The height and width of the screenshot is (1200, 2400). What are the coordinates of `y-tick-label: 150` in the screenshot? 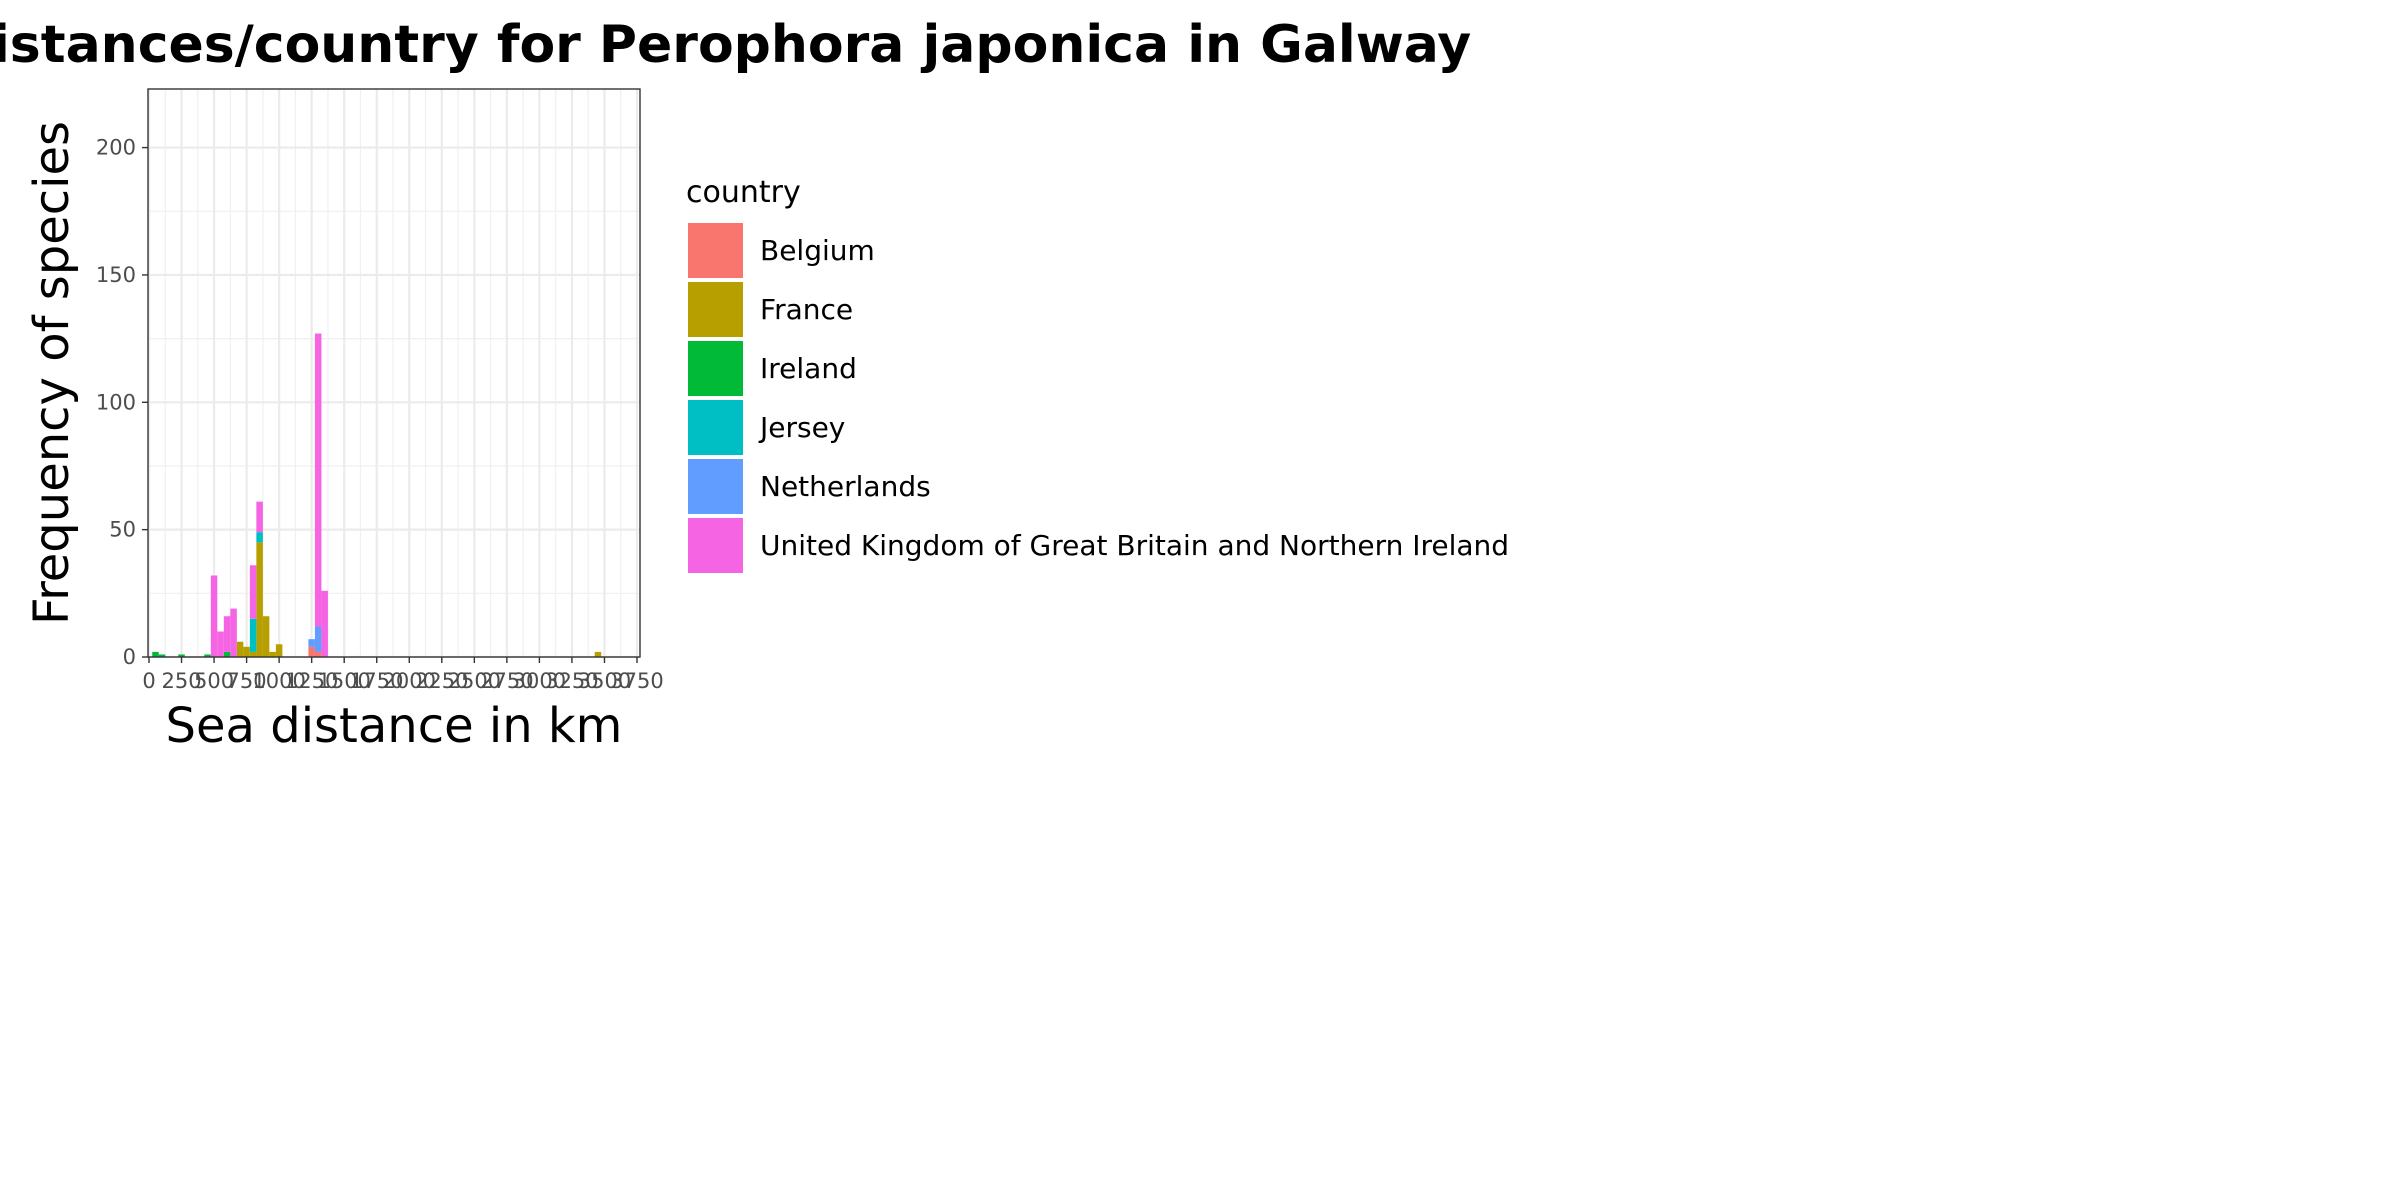 It's located at (116, 275).